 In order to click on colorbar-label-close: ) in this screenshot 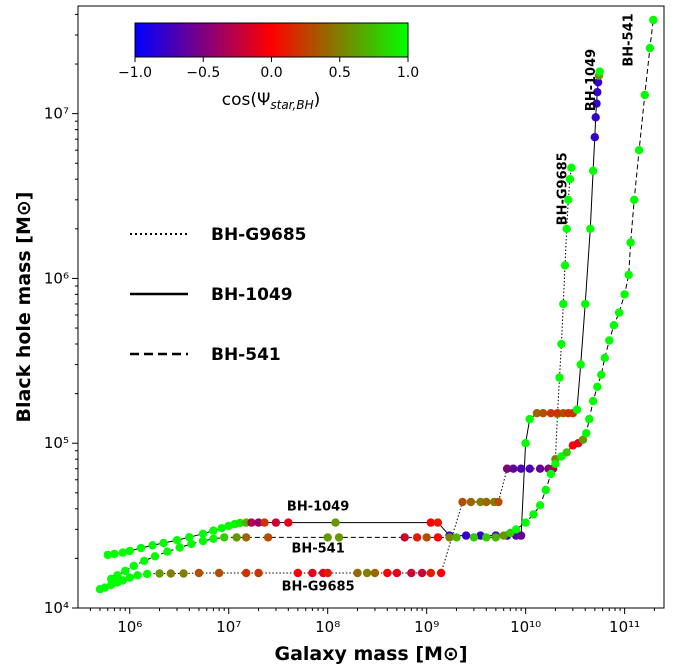, I will do `click(317, 100)`.